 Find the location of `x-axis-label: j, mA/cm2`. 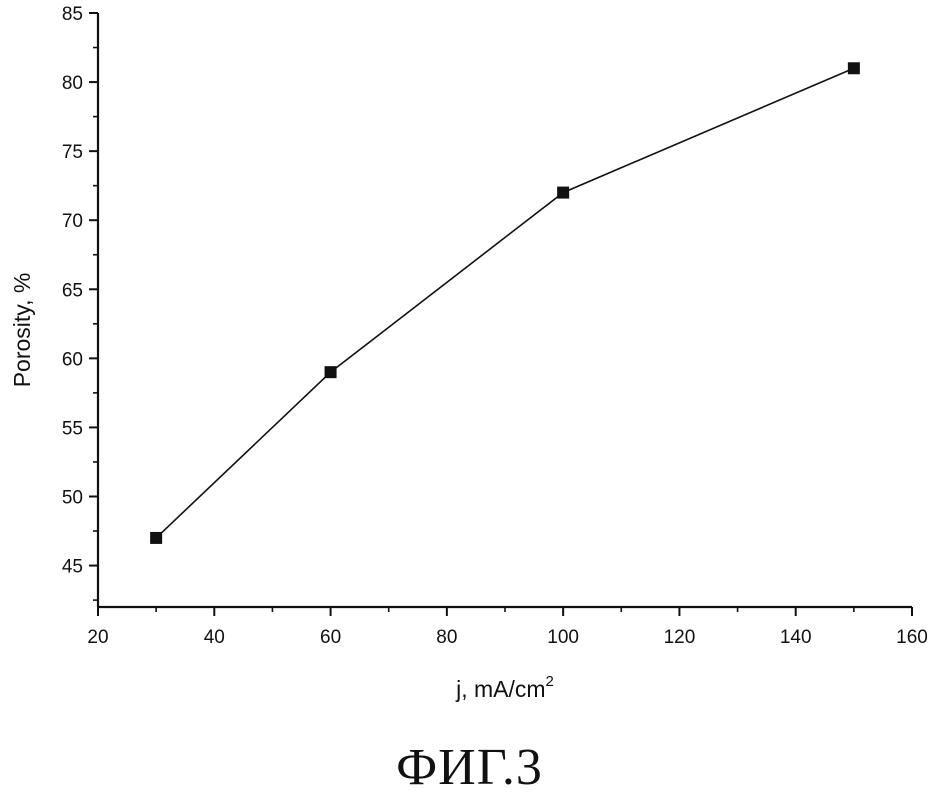

x-axis-label: j, mA/cm2 is located at coordinates (504, 687).